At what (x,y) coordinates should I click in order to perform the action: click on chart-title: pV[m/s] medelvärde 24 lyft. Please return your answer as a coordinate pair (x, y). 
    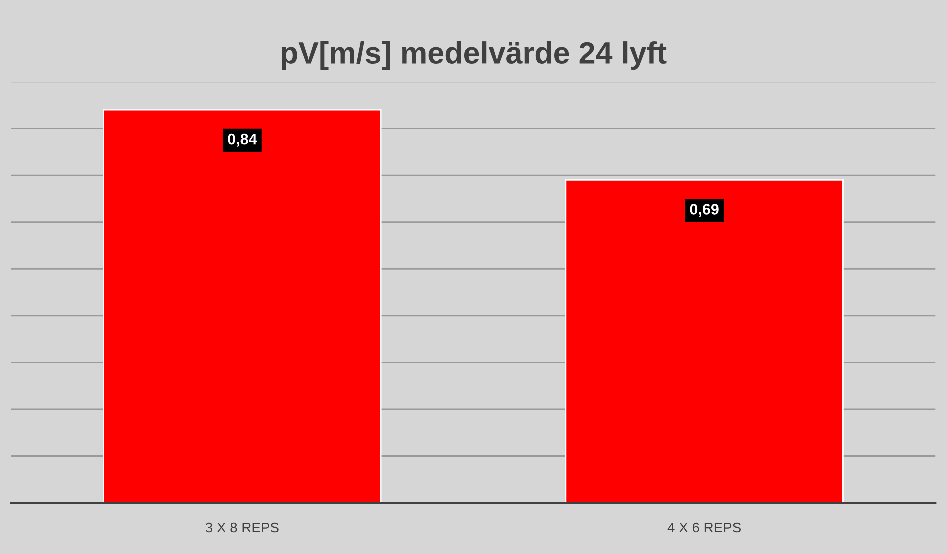
    Looking at the image, I should click on (474, 56).